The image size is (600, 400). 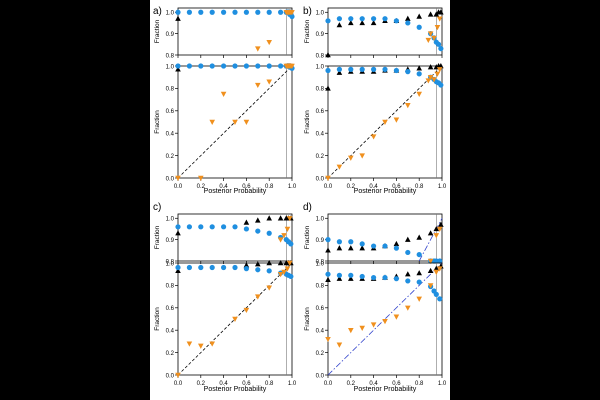 I want to click on x-tick-label: 0.6, so click(x=396, y=187).